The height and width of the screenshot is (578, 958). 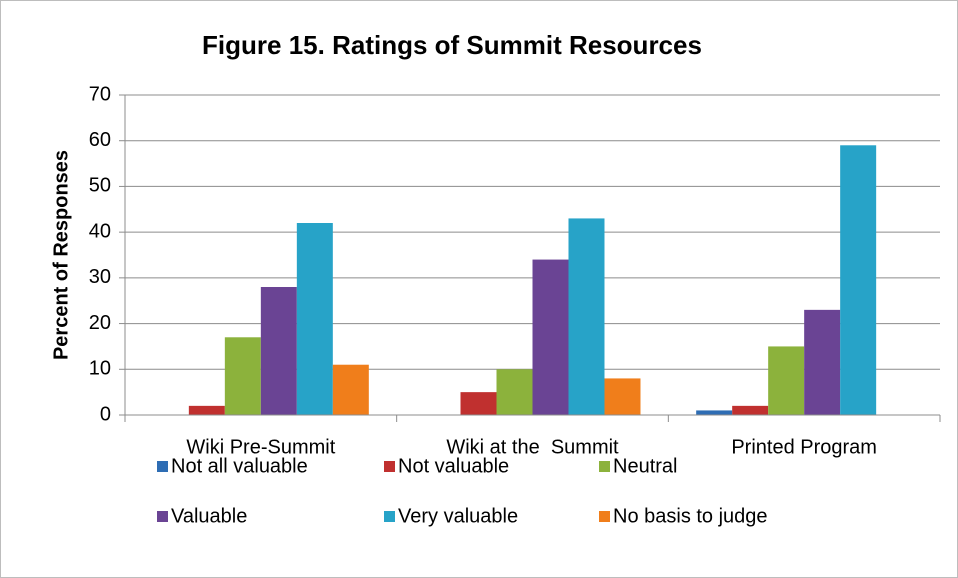 I want to click on y-tick-label: 50, so click(x=100, y=186).